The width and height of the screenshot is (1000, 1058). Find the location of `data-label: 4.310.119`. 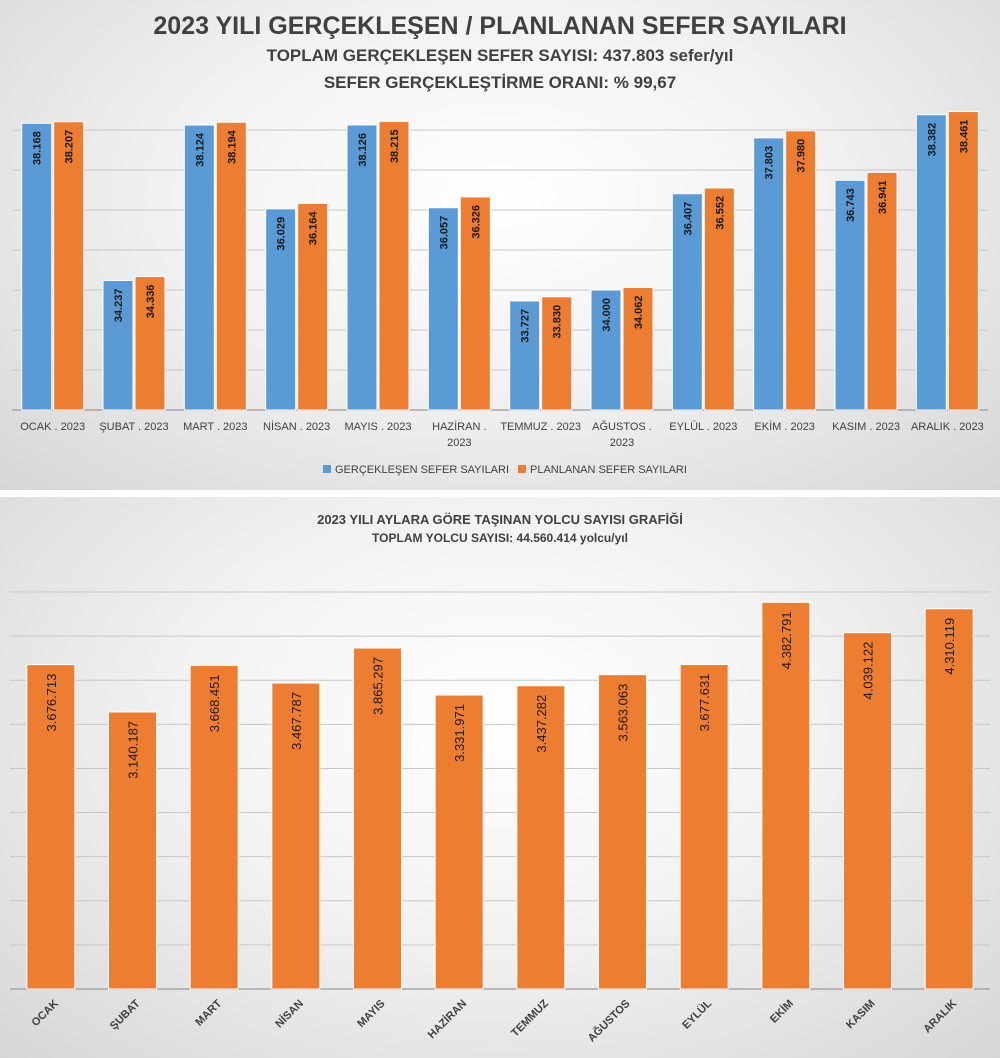

data-label: 4.310.119 is located at coordinates (949, 646).